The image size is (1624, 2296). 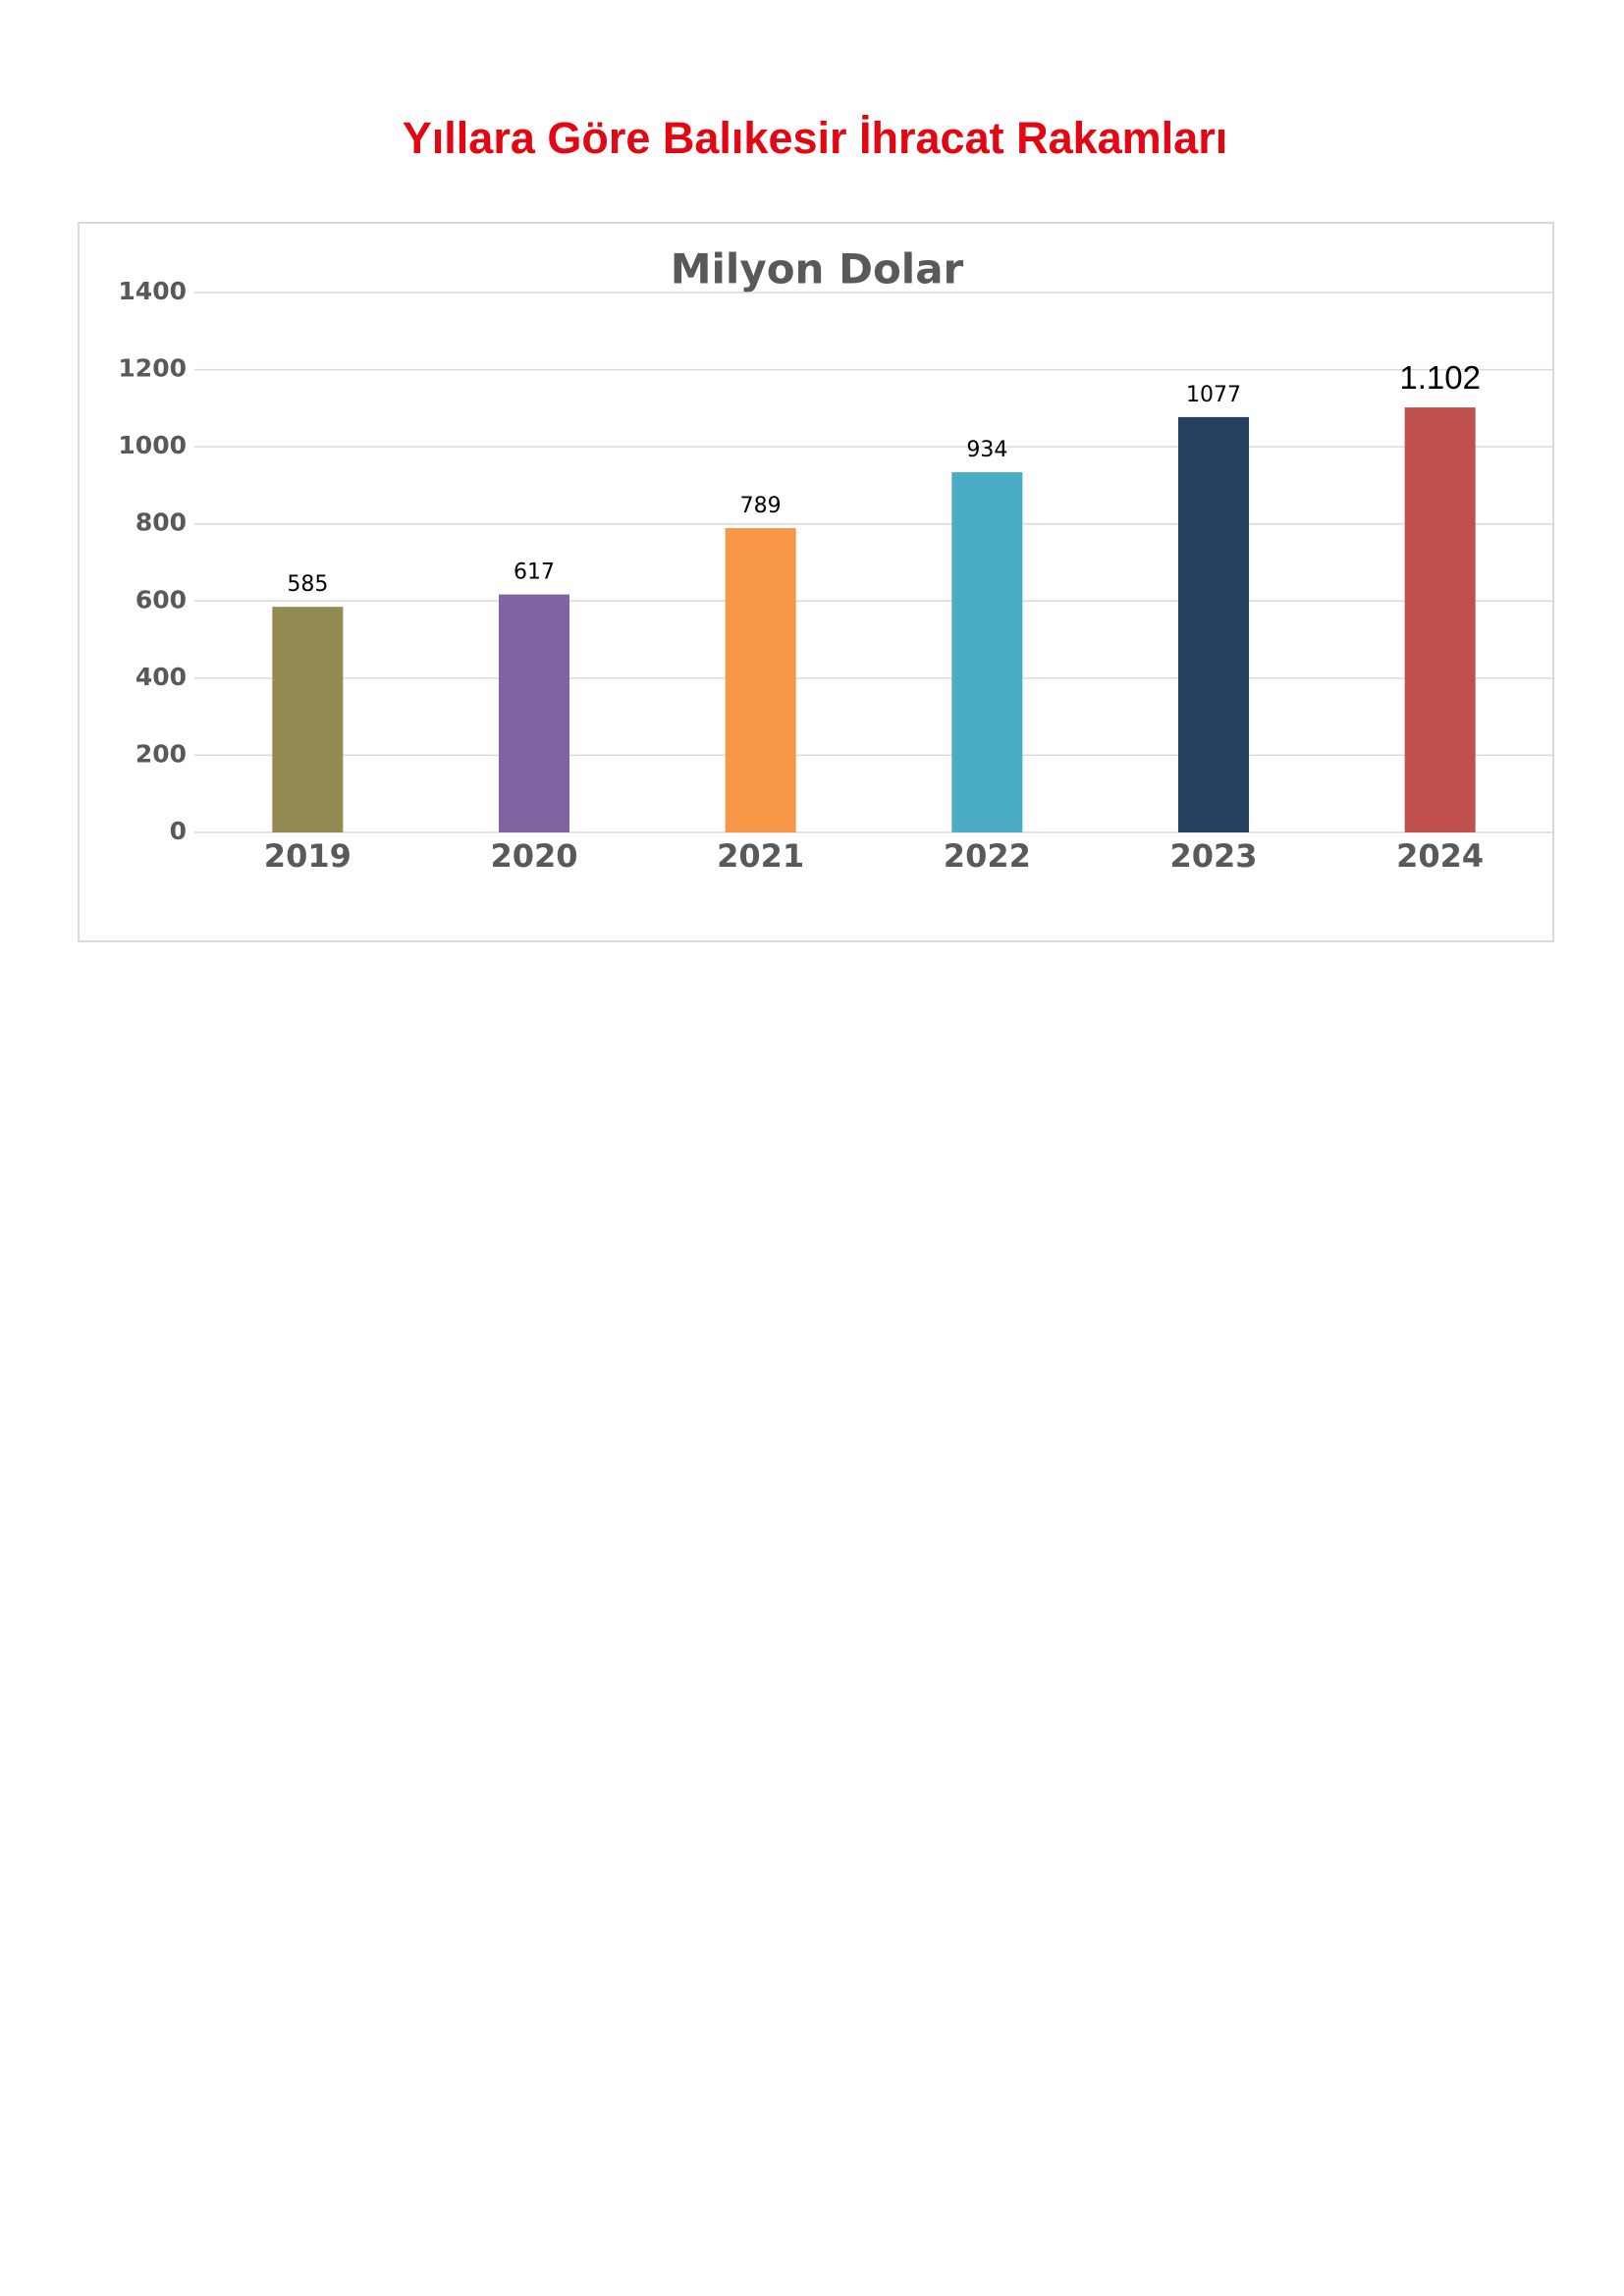 What do you see at coordinates (161, 753) in the screenshot?
I see `y-tick-label: 200` at bounding box center [161, 753].